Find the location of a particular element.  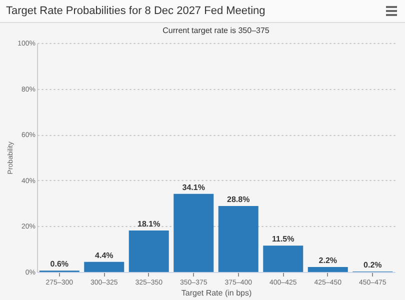

x-axis-title: Target Rate (in bps) is located at coordinates (216, 293).